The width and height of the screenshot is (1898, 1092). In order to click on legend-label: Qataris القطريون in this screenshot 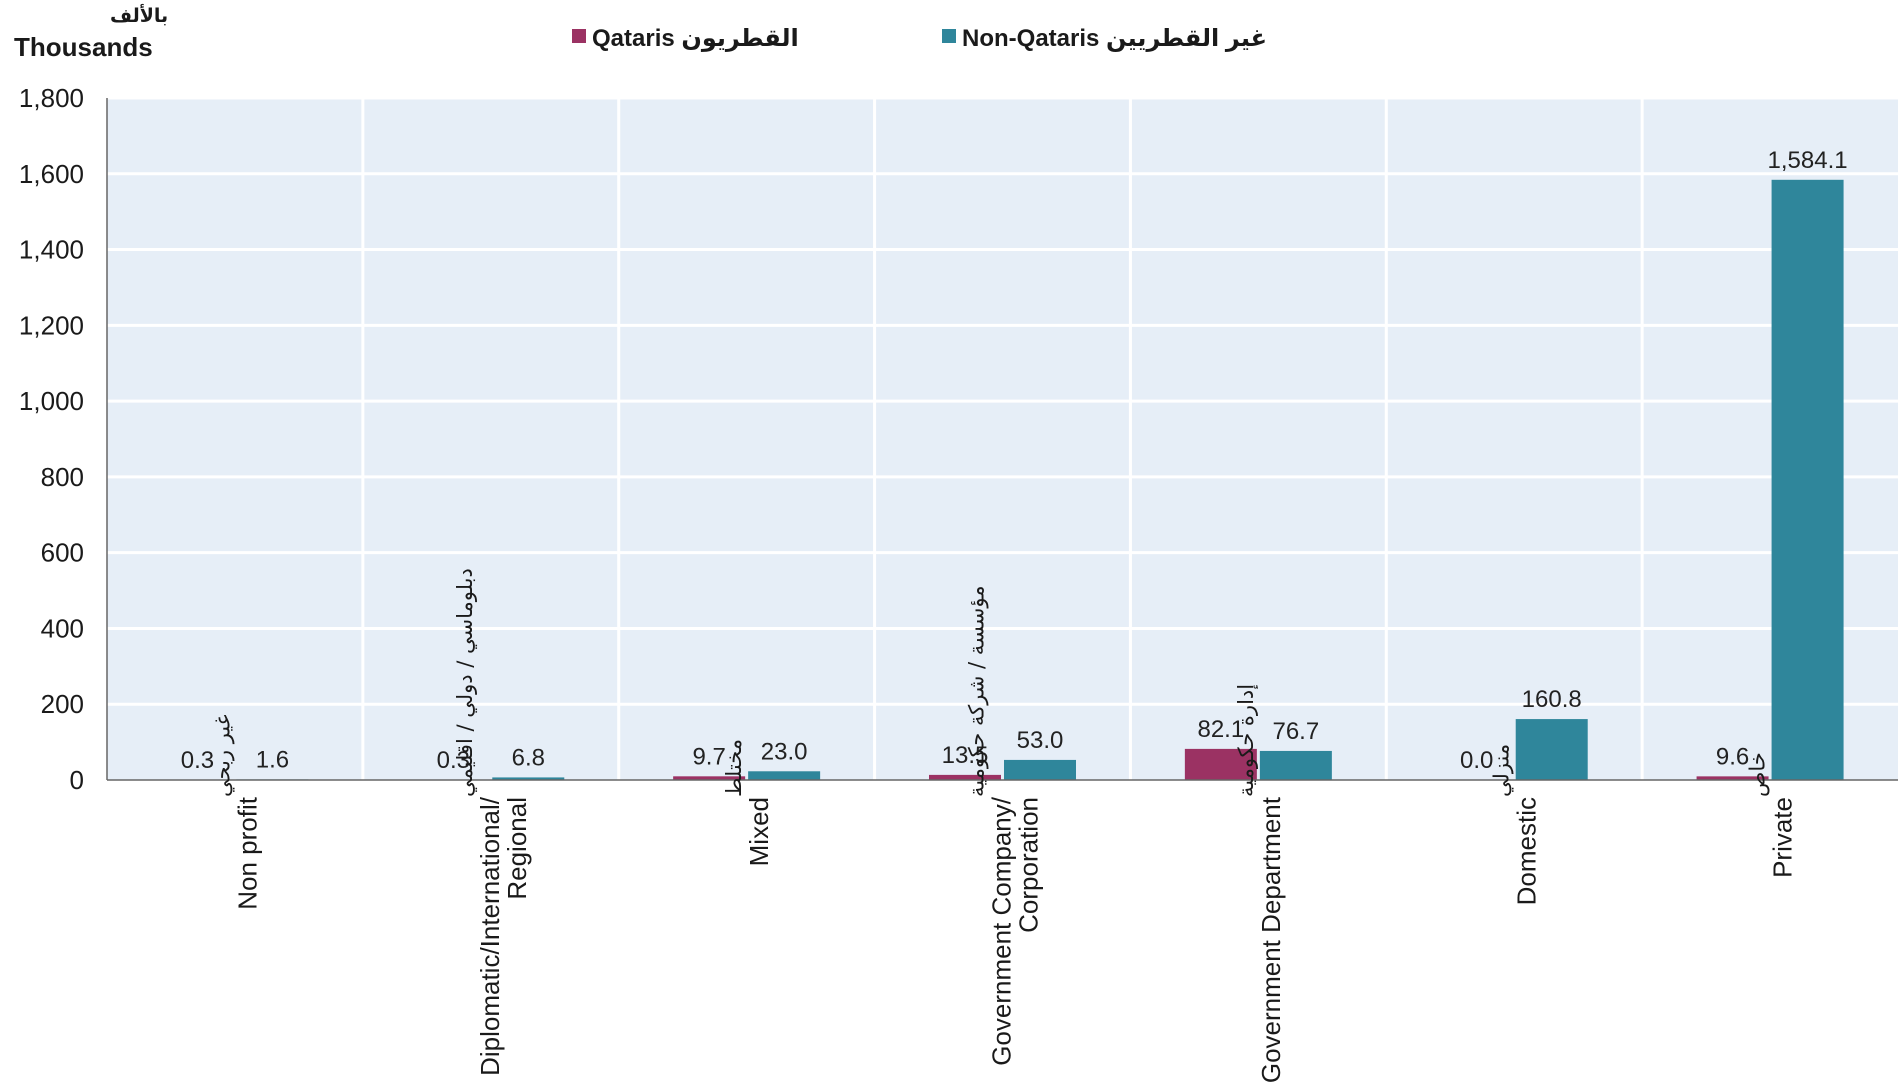, I will do `click(695, 38)`.